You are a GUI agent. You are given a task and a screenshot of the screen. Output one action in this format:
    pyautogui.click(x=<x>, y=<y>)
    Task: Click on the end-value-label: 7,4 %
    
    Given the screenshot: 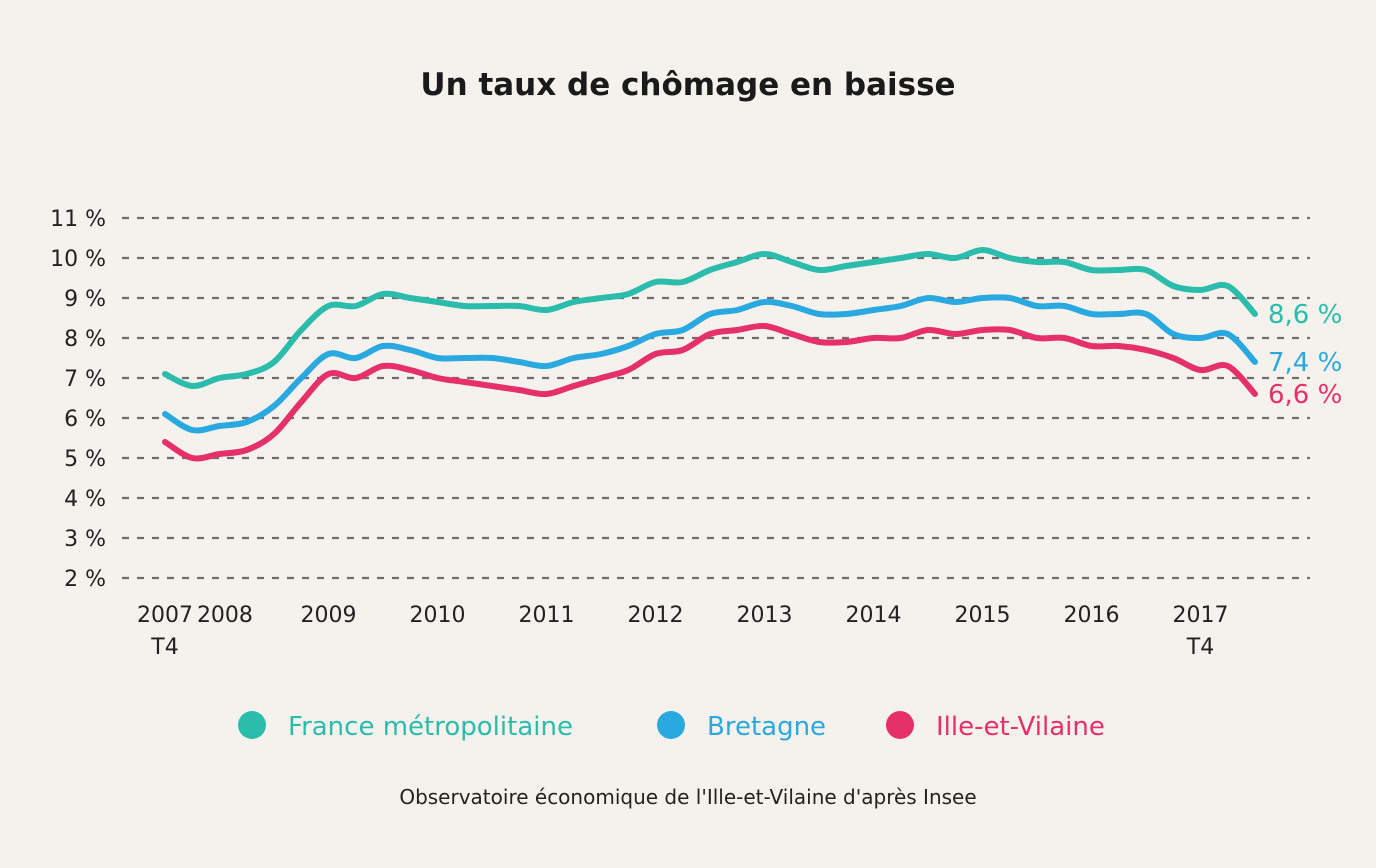 What is the action you would take?
    pyautogui.click(x=1305, y=363)
    